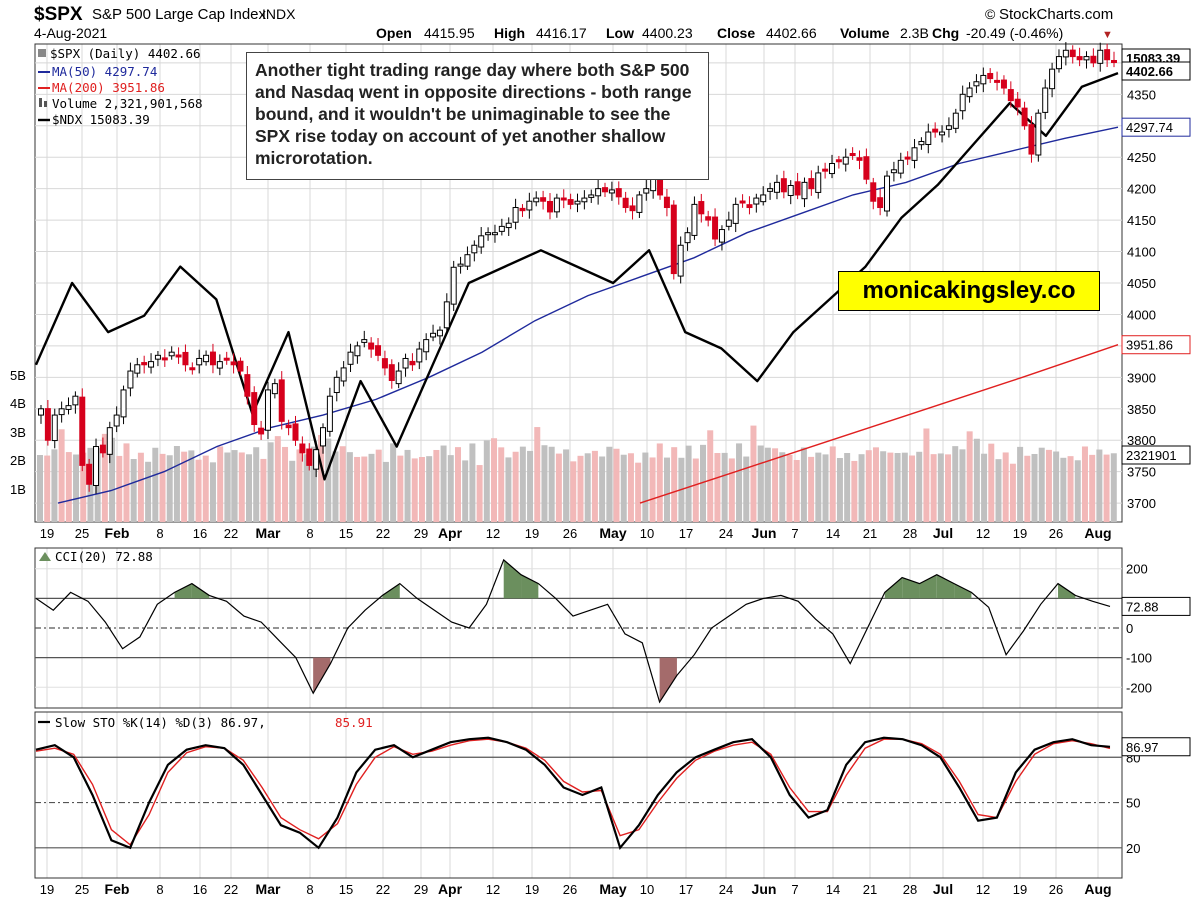  I want to click on cci-fill, so click(625, 631).